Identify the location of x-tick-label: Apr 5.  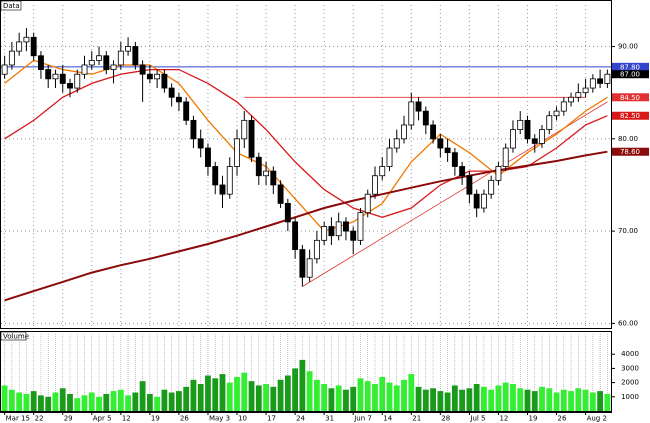
(102, 419).